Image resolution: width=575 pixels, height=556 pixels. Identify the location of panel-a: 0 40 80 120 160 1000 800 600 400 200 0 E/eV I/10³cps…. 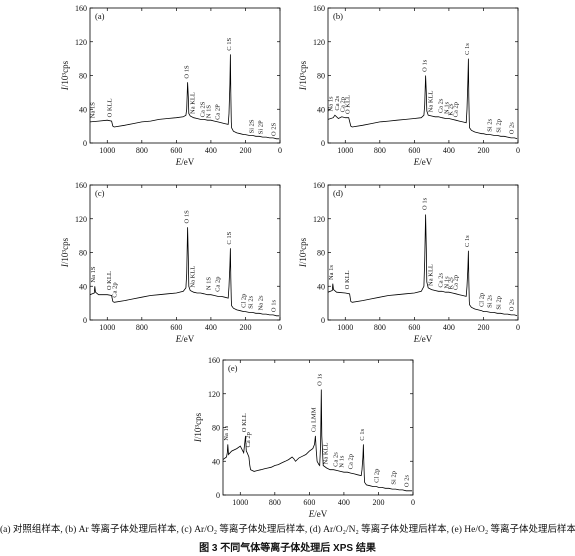
(171, 85).